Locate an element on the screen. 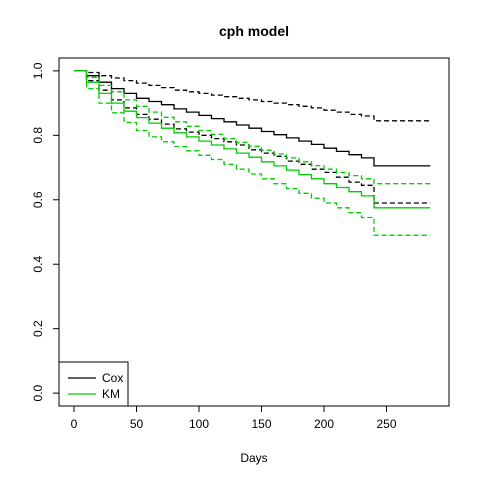  legend-label-cox: Cox is located at coordinates (112, 378).